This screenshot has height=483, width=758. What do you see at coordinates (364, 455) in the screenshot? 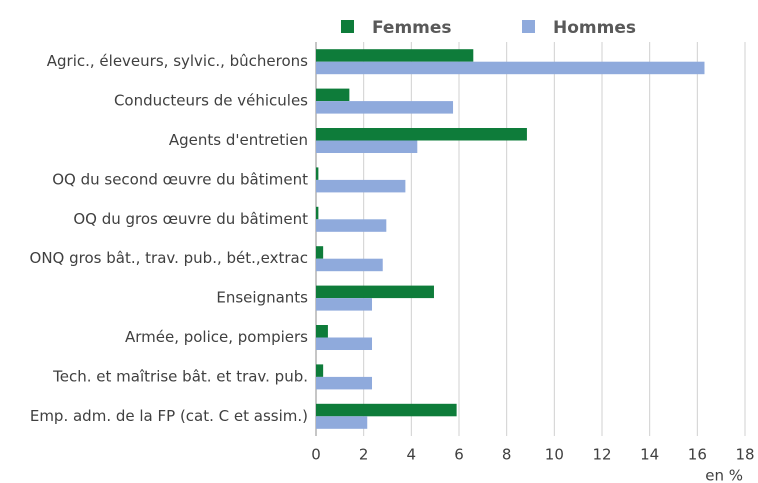
I see `x-tick-label: 2` at bounding box center [364, 455].